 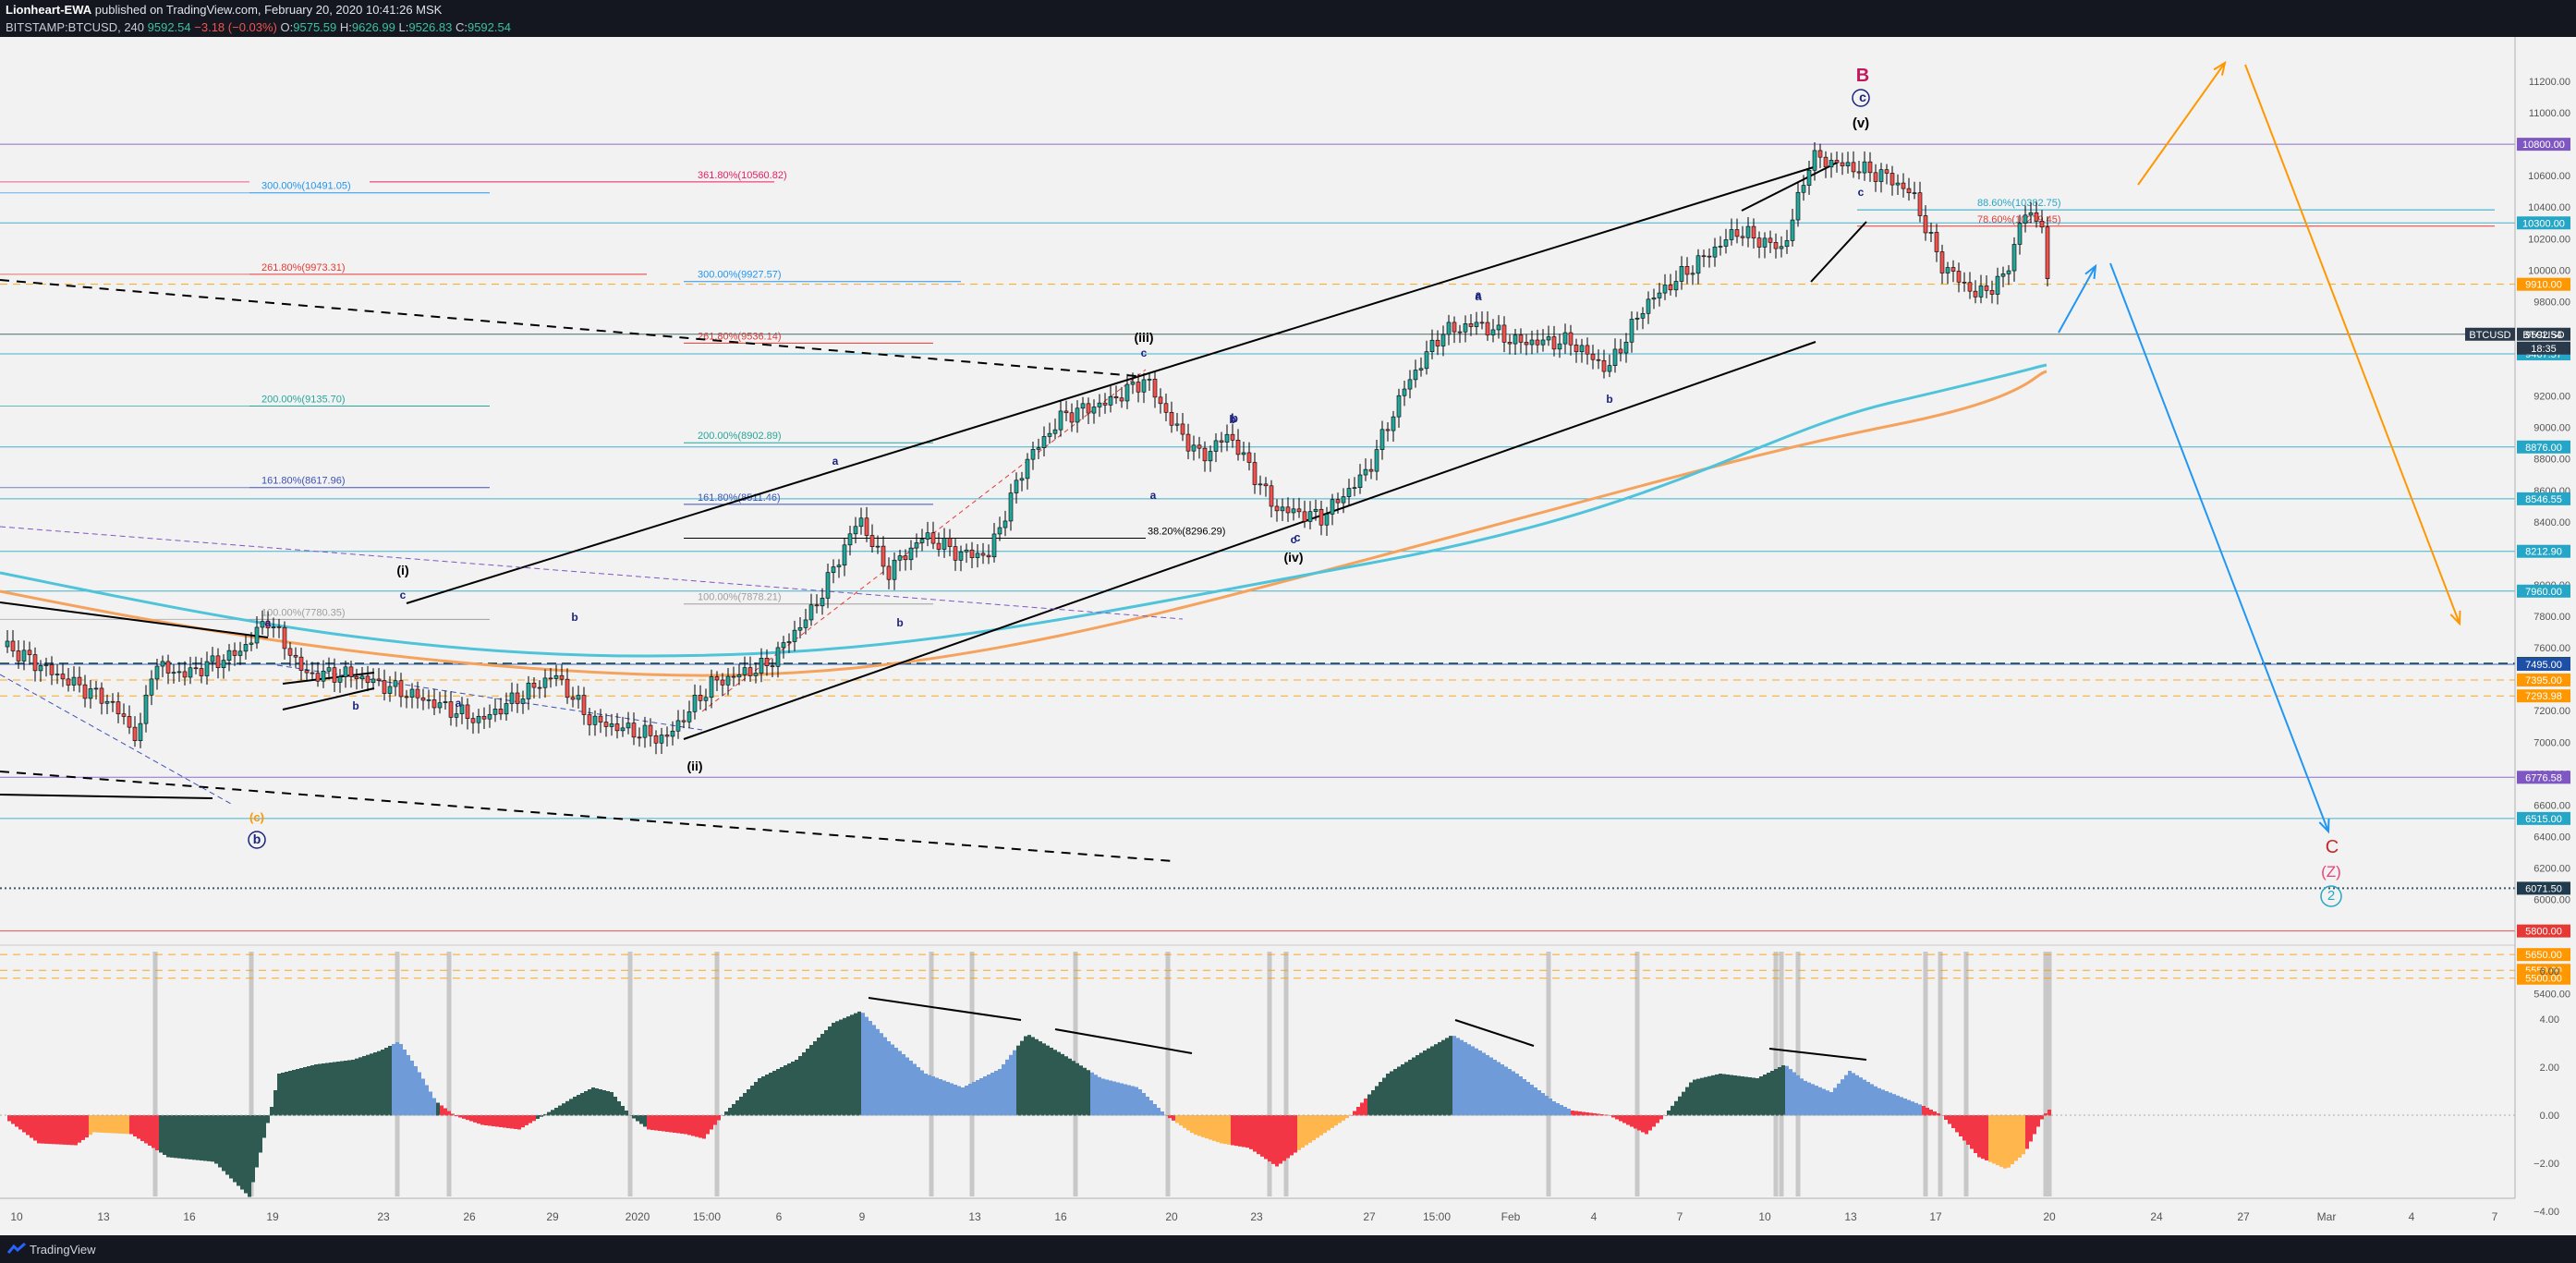 I want to click on author-name: Lionheart-EWA, so click(x=49, y=10).